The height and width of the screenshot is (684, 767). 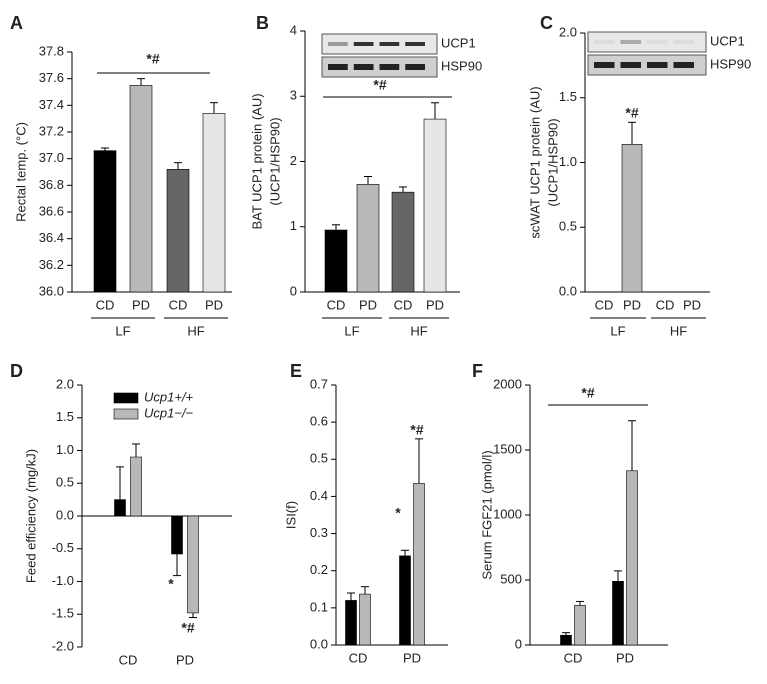 What do you see at coordinates (51, 104) in the screenshot?
I see `y-tick-label: 37.4` at bounding box center [51, 104].